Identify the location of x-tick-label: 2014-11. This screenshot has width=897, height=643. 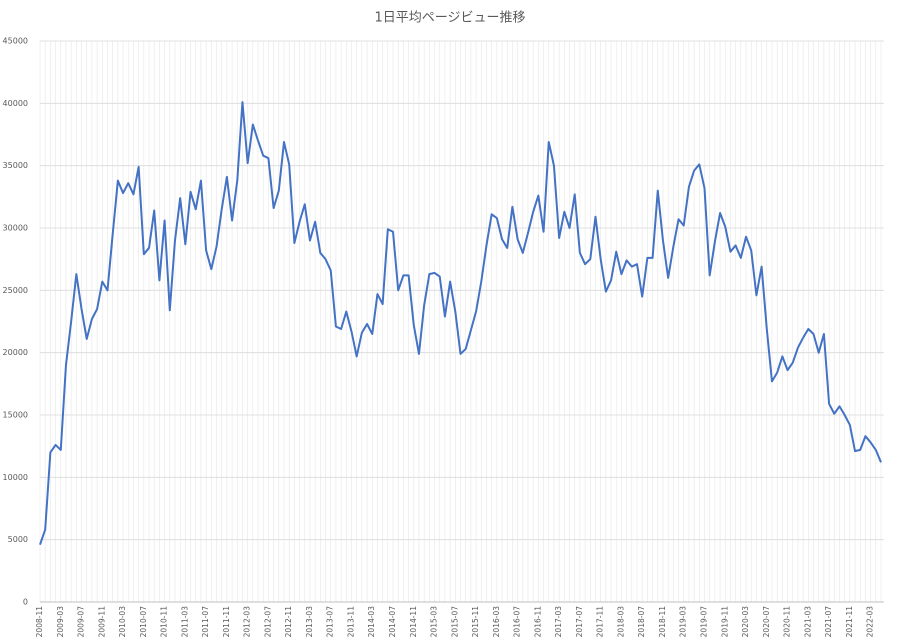
(413, 622).